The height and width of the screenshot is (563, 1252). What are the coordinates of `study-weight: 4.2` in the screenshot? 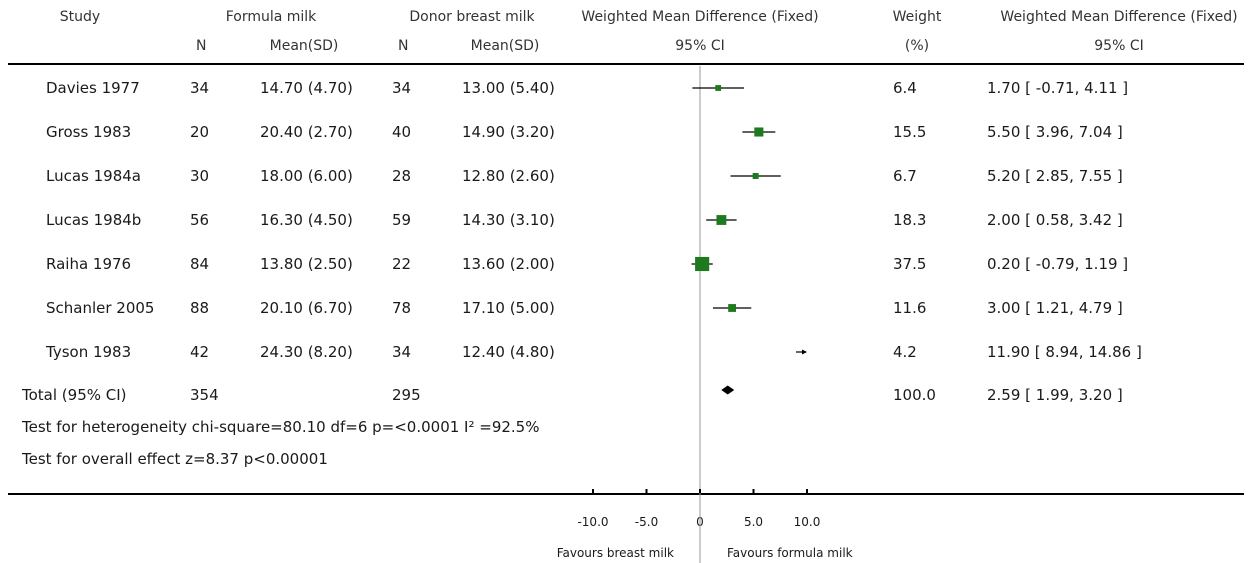 It's located at (905, 352).